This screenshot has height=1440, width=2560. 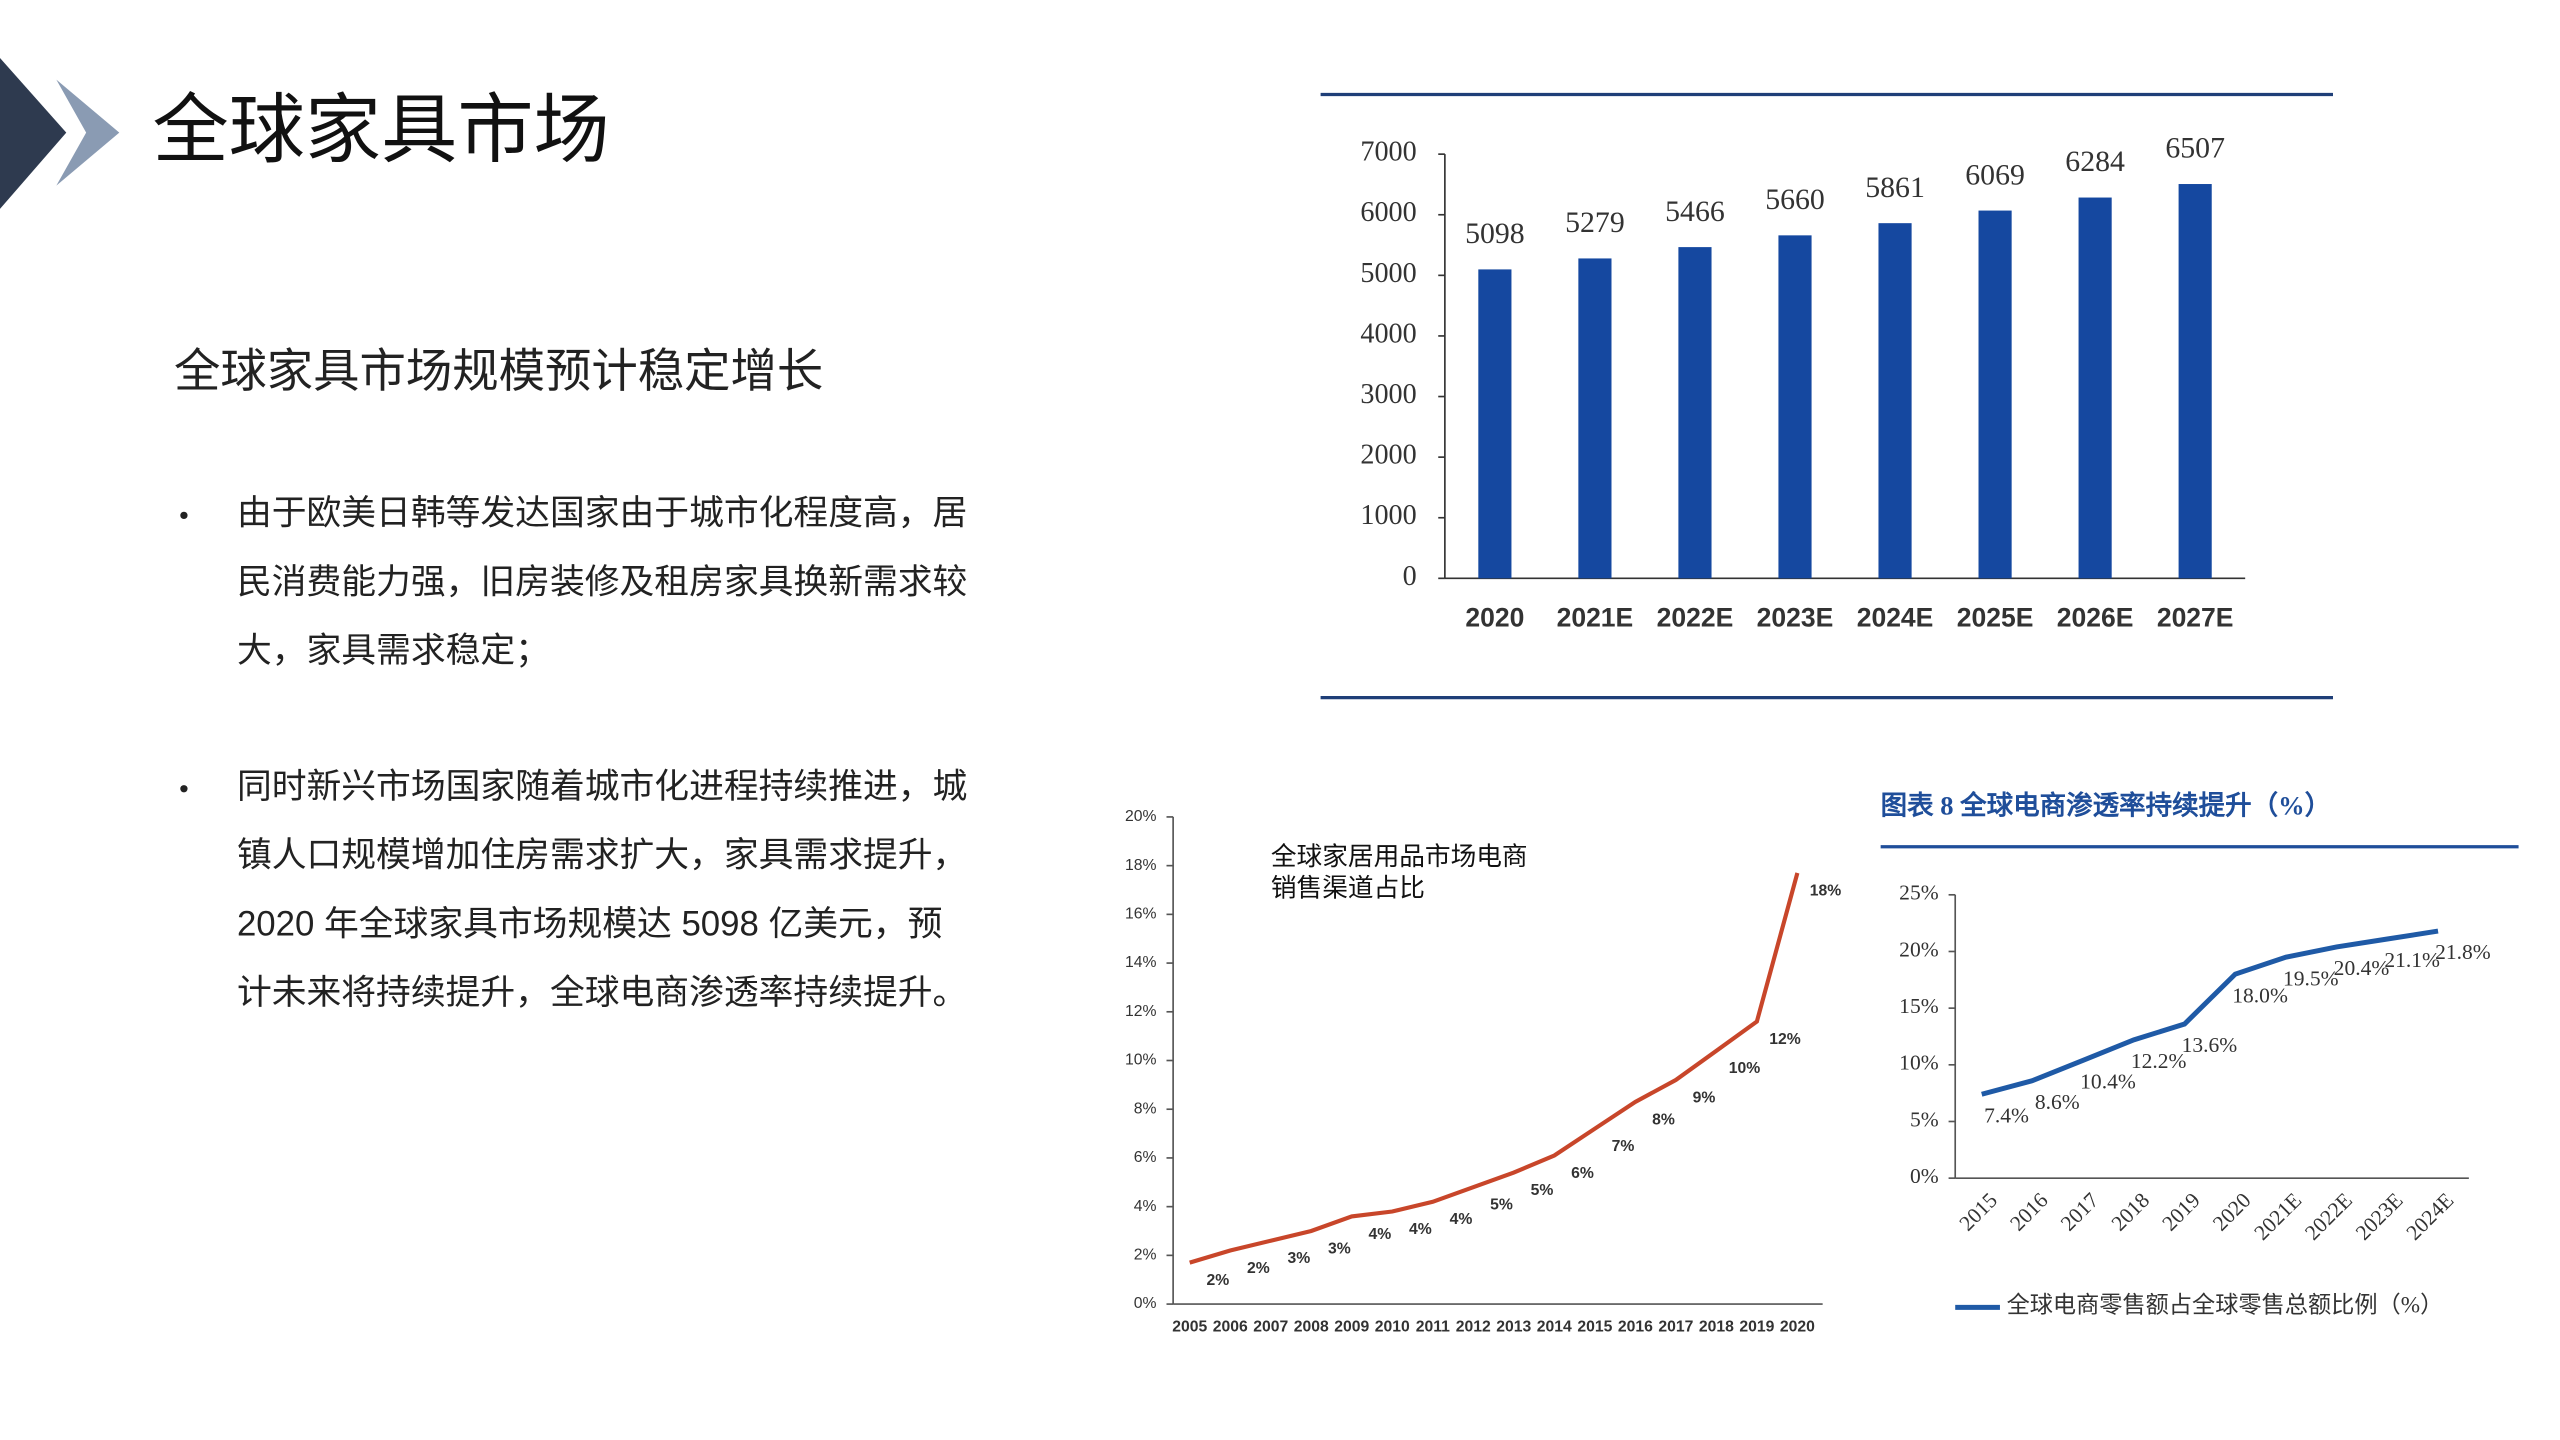 What do you see at coordinates (2412, 960) in the screenshot?
I see `value-label: 21.1%` at bounding box center [2412, 960].